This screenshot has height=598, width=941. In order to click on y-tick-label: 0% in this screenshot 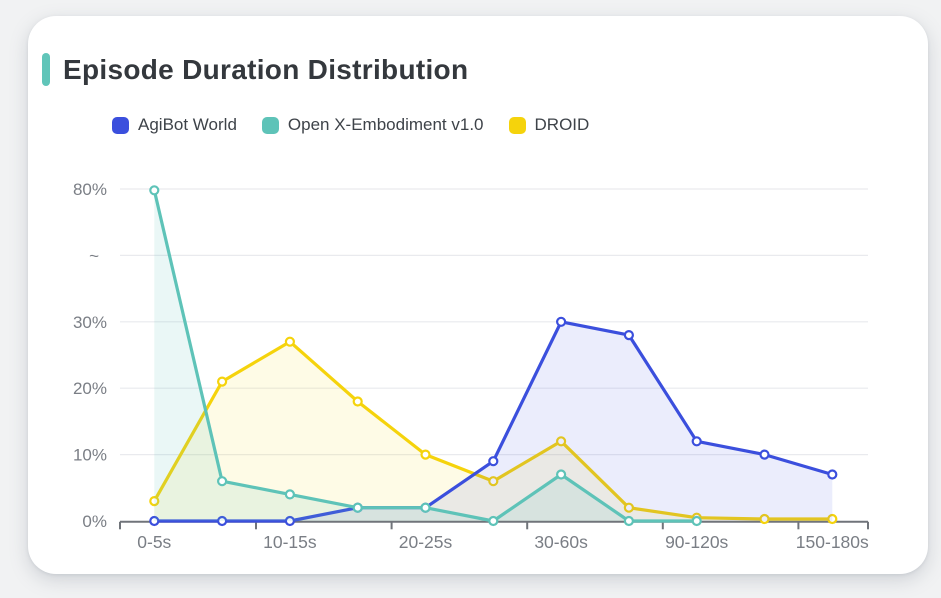, I will do `click(94, 521)`.